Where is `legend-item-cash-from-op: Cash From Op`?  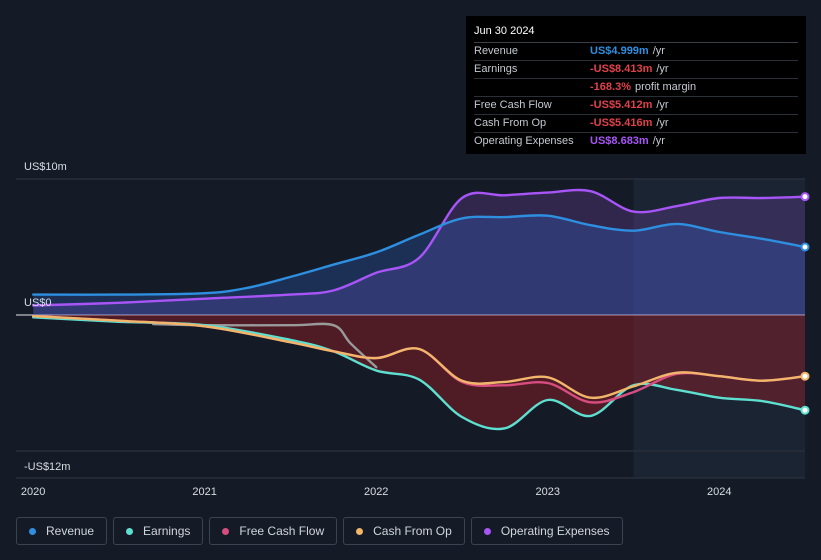 legend-item-cash-from-op: Cash From Op is located at coordinates (404, 531).